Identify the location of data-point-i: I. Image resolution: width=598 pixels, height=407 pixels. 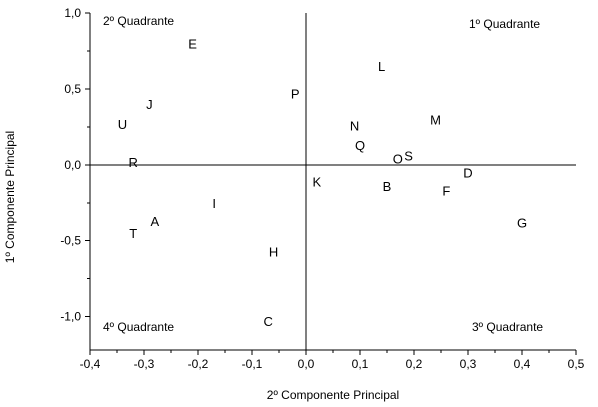
(214, 203).